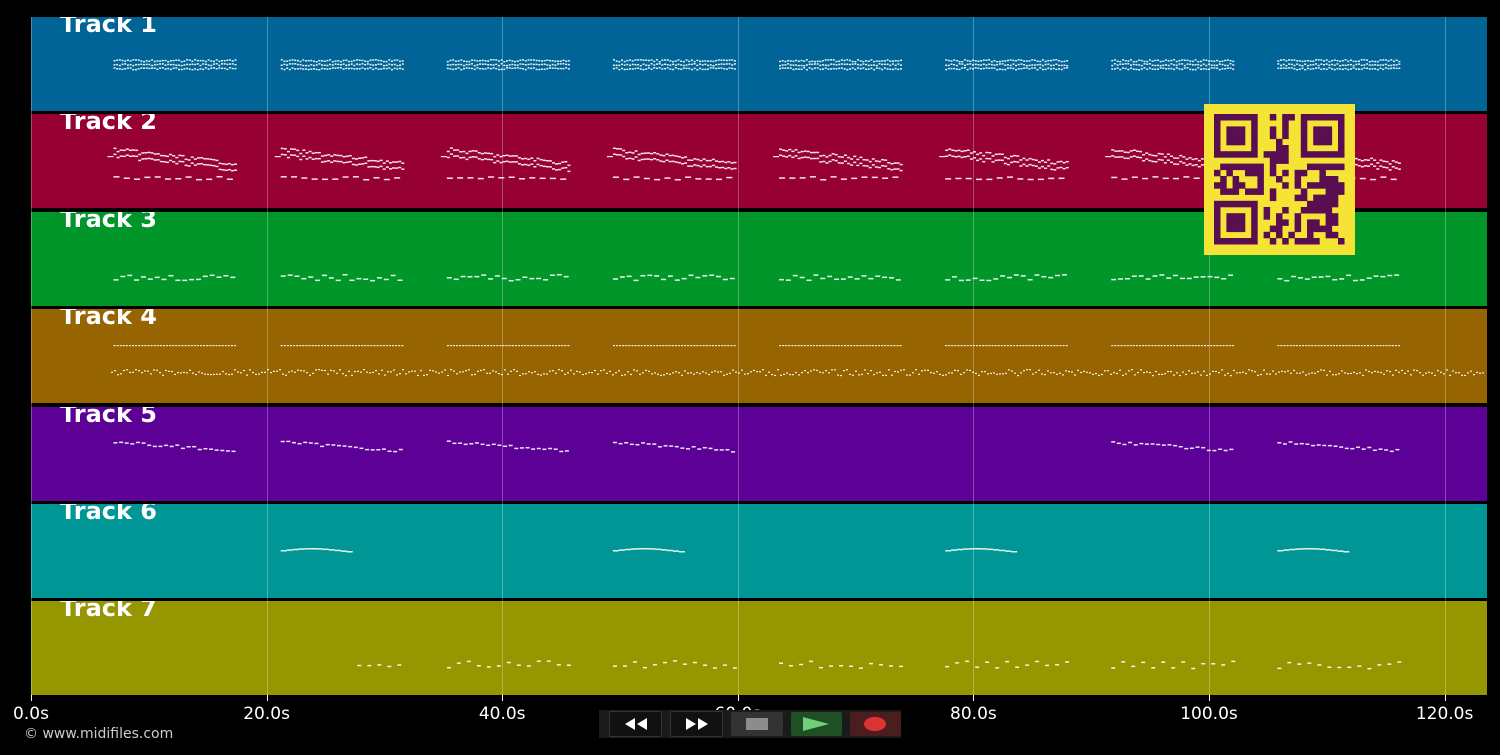  I want to click on copyright-text: © www.midifiles.com, so click(99, 734).